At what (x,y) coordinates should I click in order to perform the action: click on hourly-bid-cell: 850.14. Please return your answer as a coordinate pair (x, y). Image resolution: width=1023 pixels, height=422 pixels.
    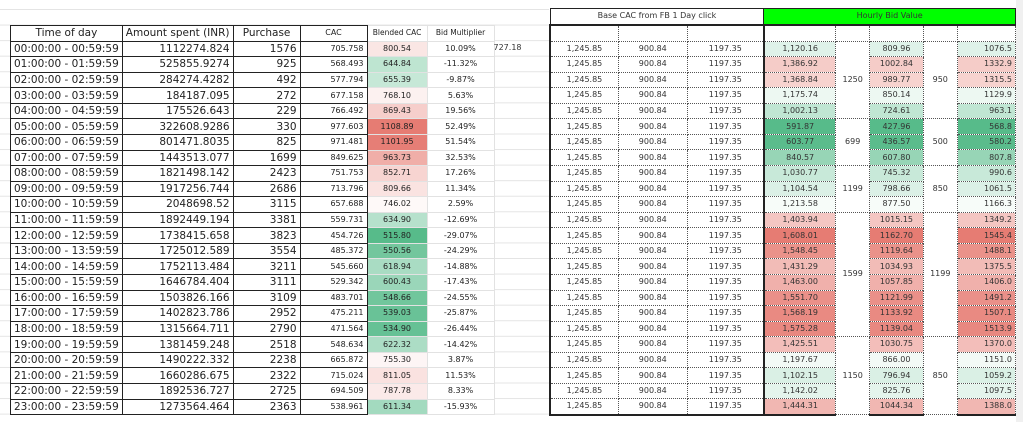
    Looking at the image, I should click on (896, 95).